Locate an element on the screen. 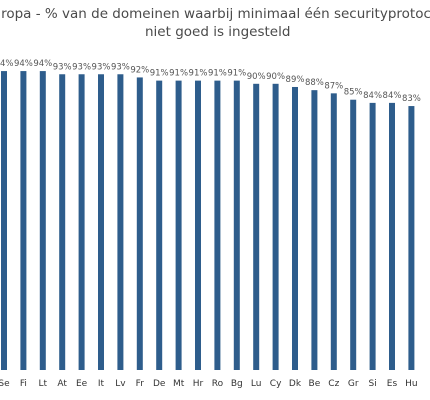 The height and width of the screenshot is (400, 430). bar-cy is located at coordinates (275, 227).